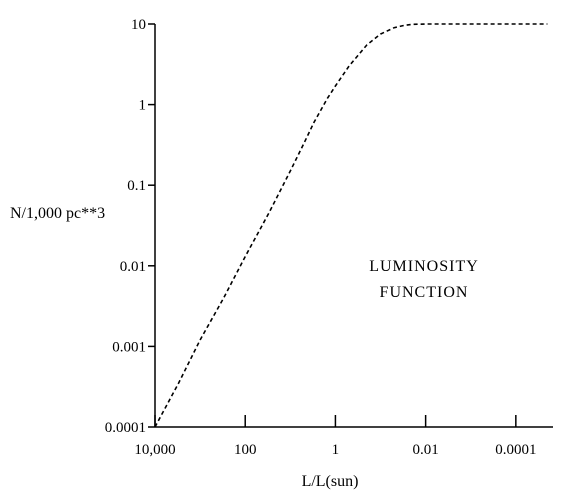 This screenshot has height=496, width=571. I want to click on y-tick-label: 0.001, so click(129, 347).